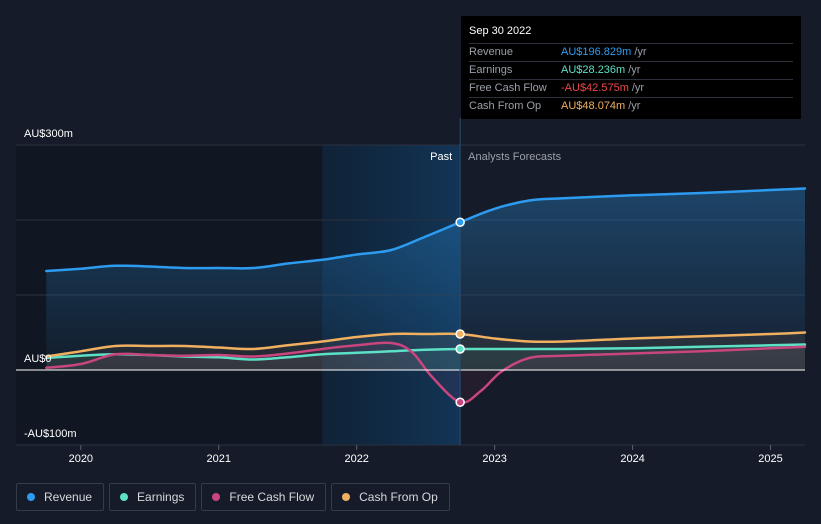 This screenshot has height=524, width=821. Describe the element at coordinates (426, 372) in the screenshot. I see `line-free-cash-flow` at that location.